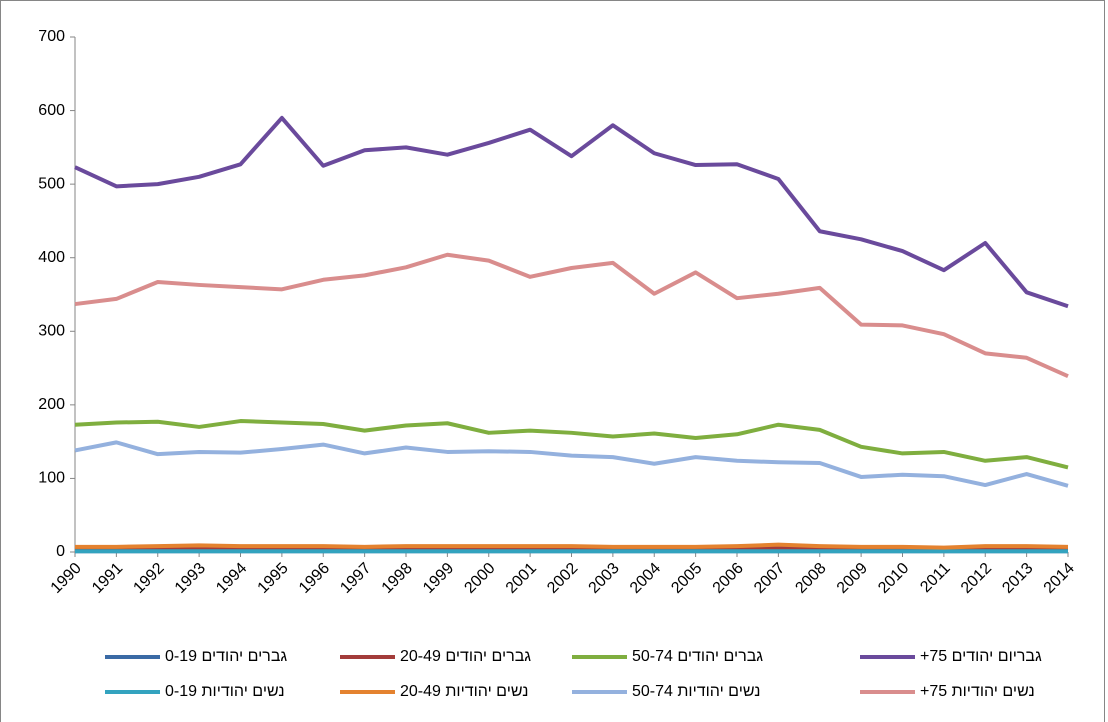 The width and height of the screenshot is (1108, 722). Describe the element at coordinates (728, 578) in the screenshot. I see `x-tick-label: 2006` at that location.